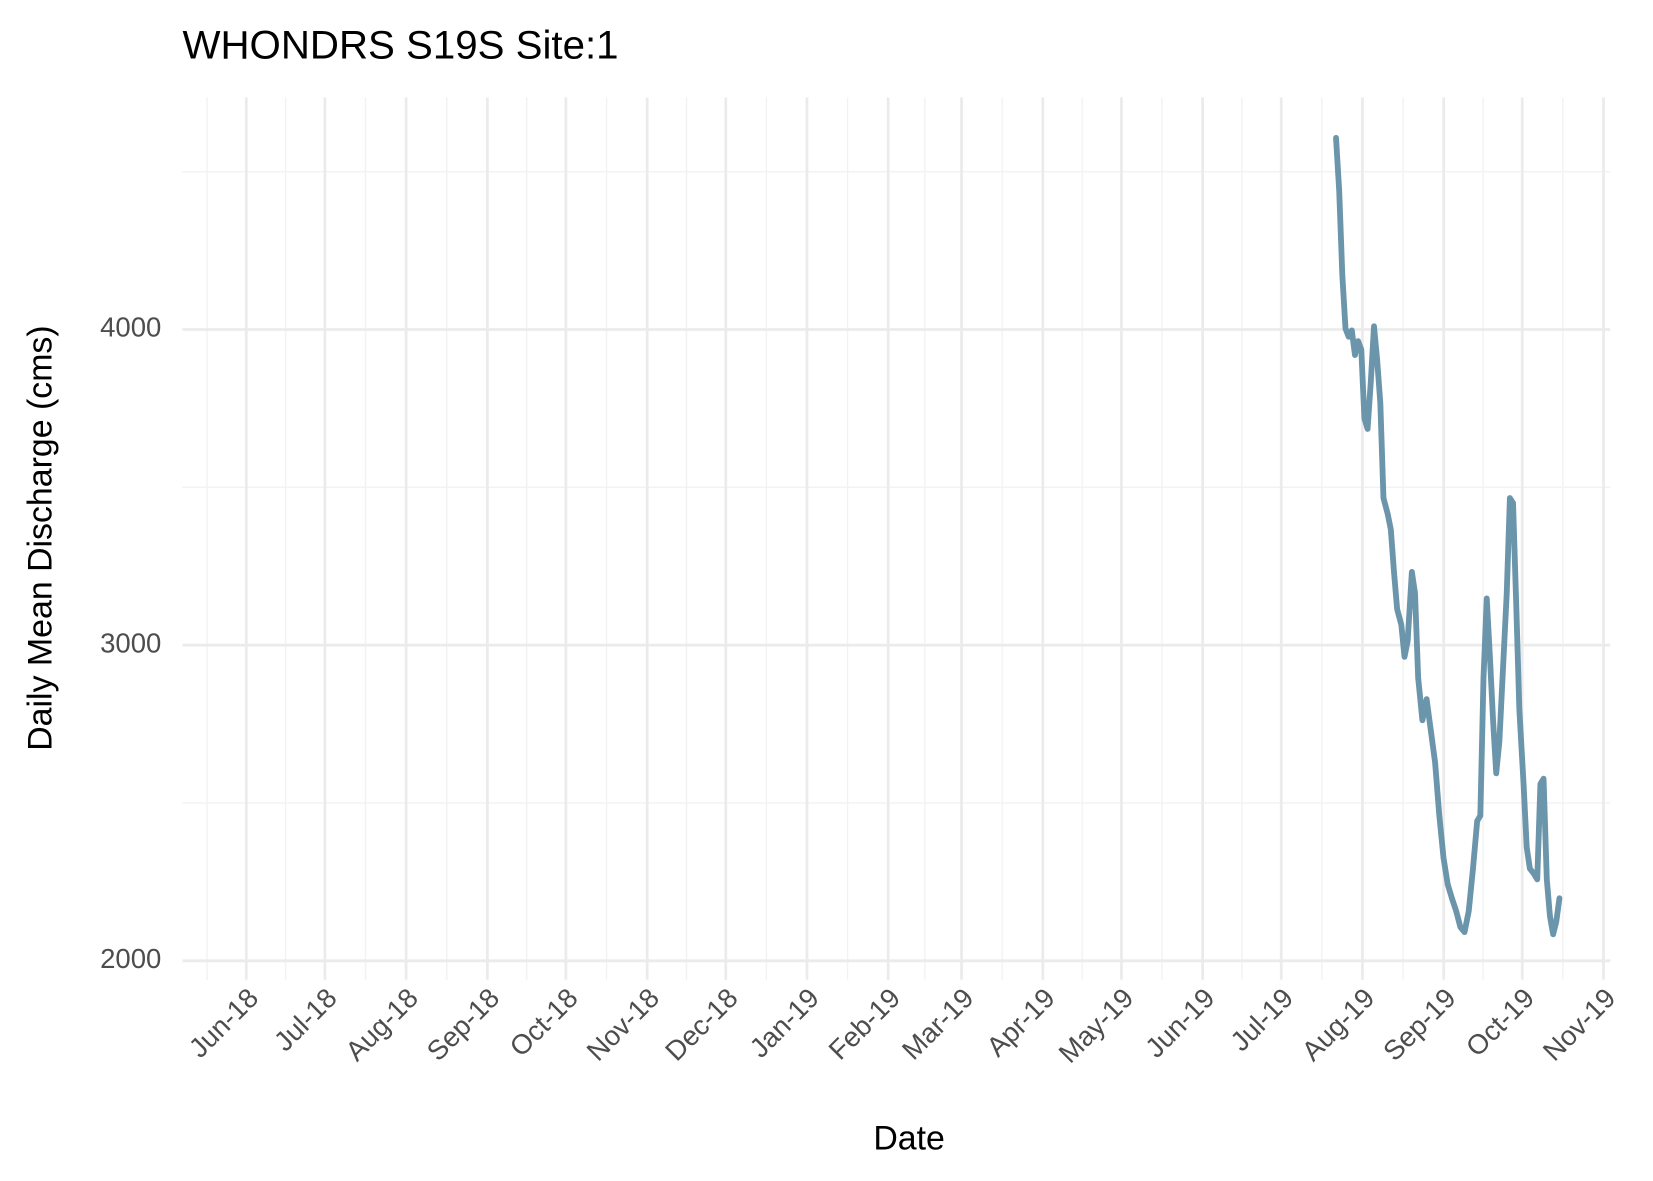 The height and width of the screenshot is (1181, 1653). Describe the element at coordinates (130, 327) in the screenshot. I see `y-tick-label: 4000` at that location.